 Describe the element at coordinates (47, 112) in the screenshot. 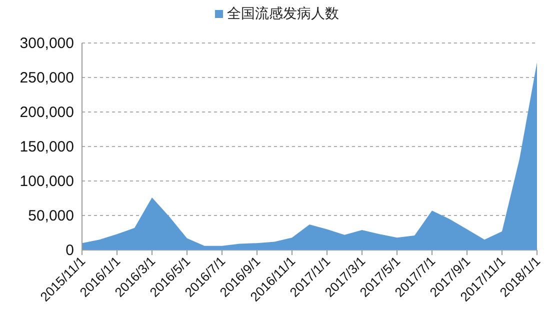

I see `y-tick-label: 200,000` at that location.